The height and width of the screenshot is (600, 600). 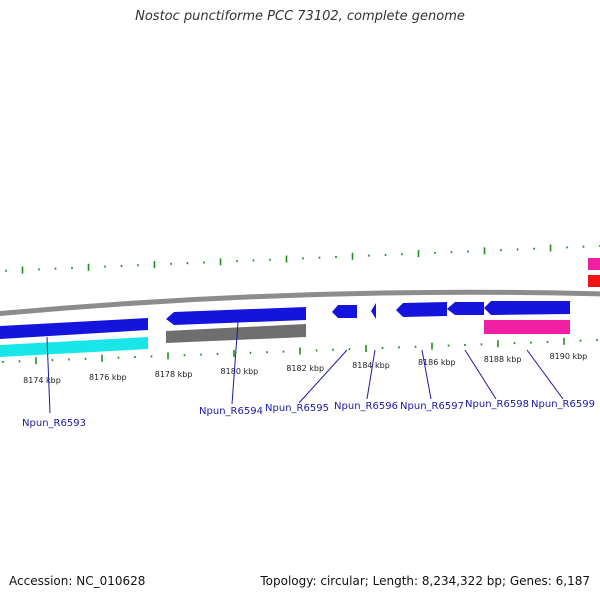 What do you see at coordinates (503, 359) in the screenshot?
I see `kbp-tick-label: 8188 kbp` at bounding box center [503, 359].